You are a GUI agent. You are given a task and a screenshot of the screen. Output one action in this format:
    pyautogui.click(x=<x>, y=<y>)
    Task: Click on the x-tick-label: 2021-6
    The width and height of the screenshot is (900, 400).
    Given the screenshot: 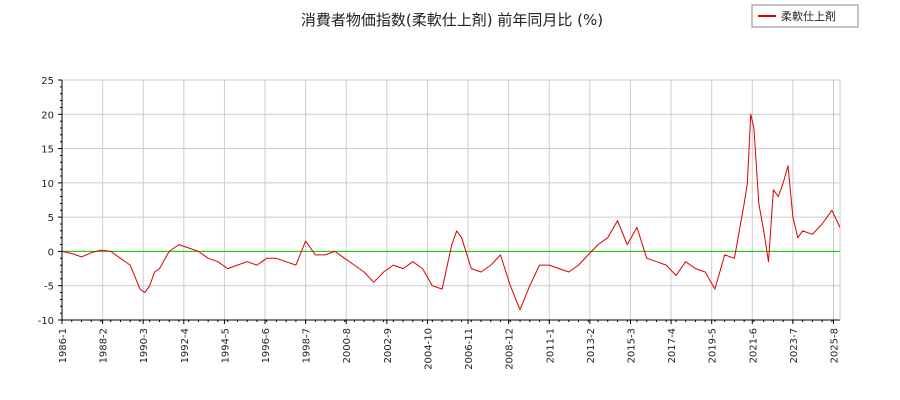 What is the action you would take?
    pyautogui.click(x=753, y=345)
    